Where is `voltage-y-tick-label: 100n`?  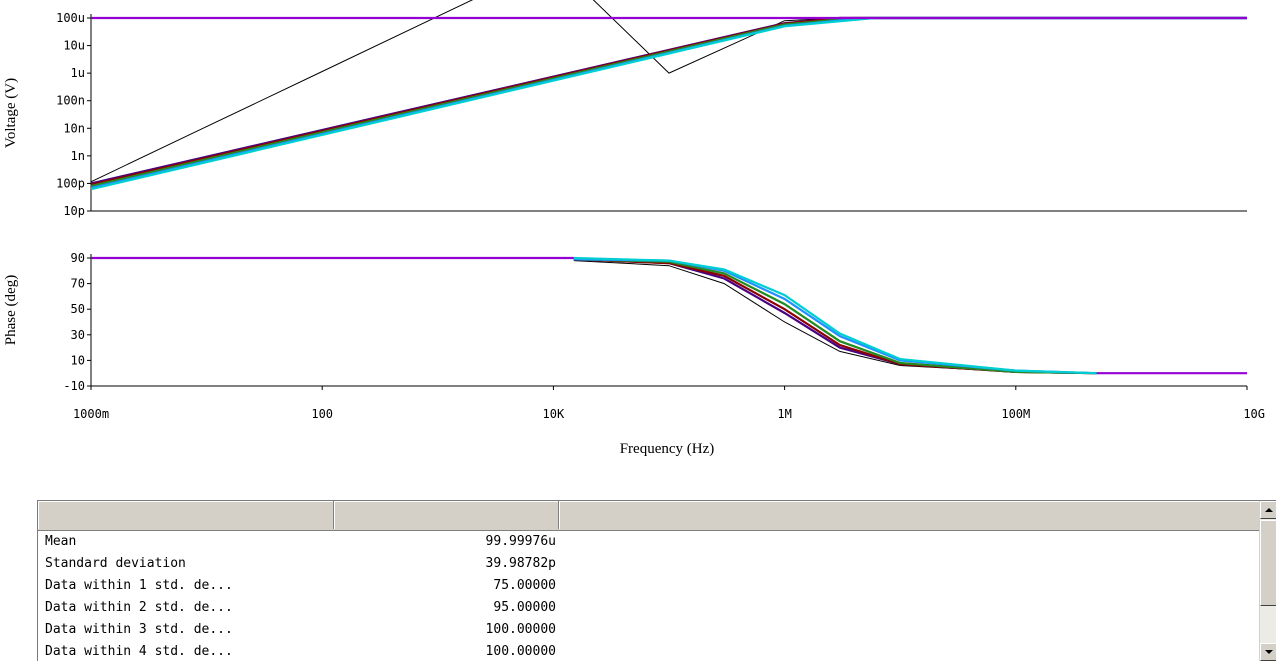 voltage-y-tick-label: 100n is located at coordinates (70, 101).